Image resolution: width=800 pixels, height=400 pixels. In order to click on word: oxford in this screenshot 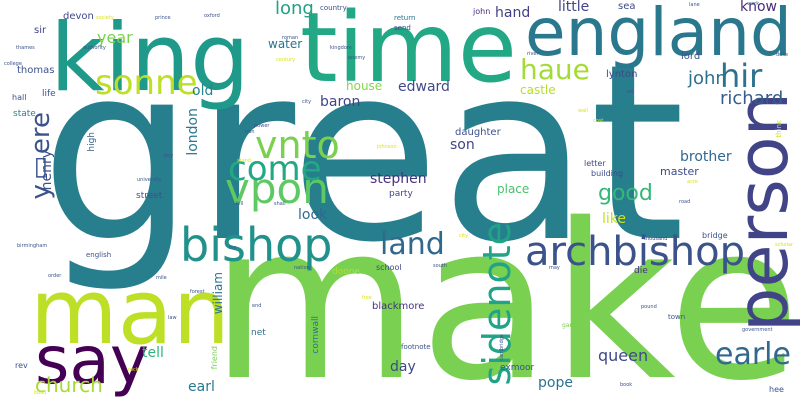, I will do `click(212, 16)`.